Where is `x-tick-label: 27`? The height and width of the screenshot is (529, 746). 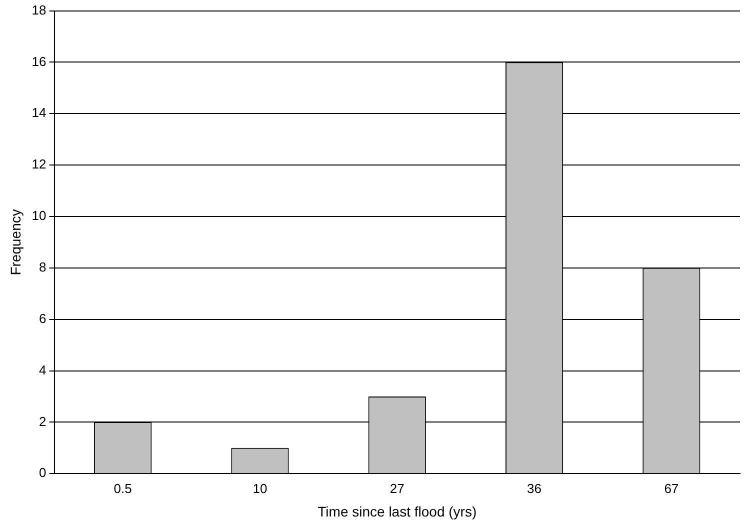
x-tick-label: 27 is located at coordinates (397, 488).